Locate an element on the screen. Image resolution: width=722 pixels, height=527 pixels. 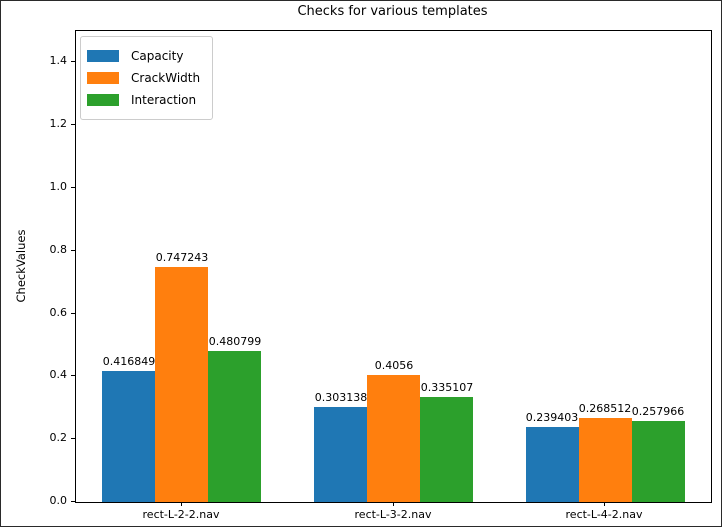
legend: Capacity CrackWidth Interaction is located at coordinates (147, 78).